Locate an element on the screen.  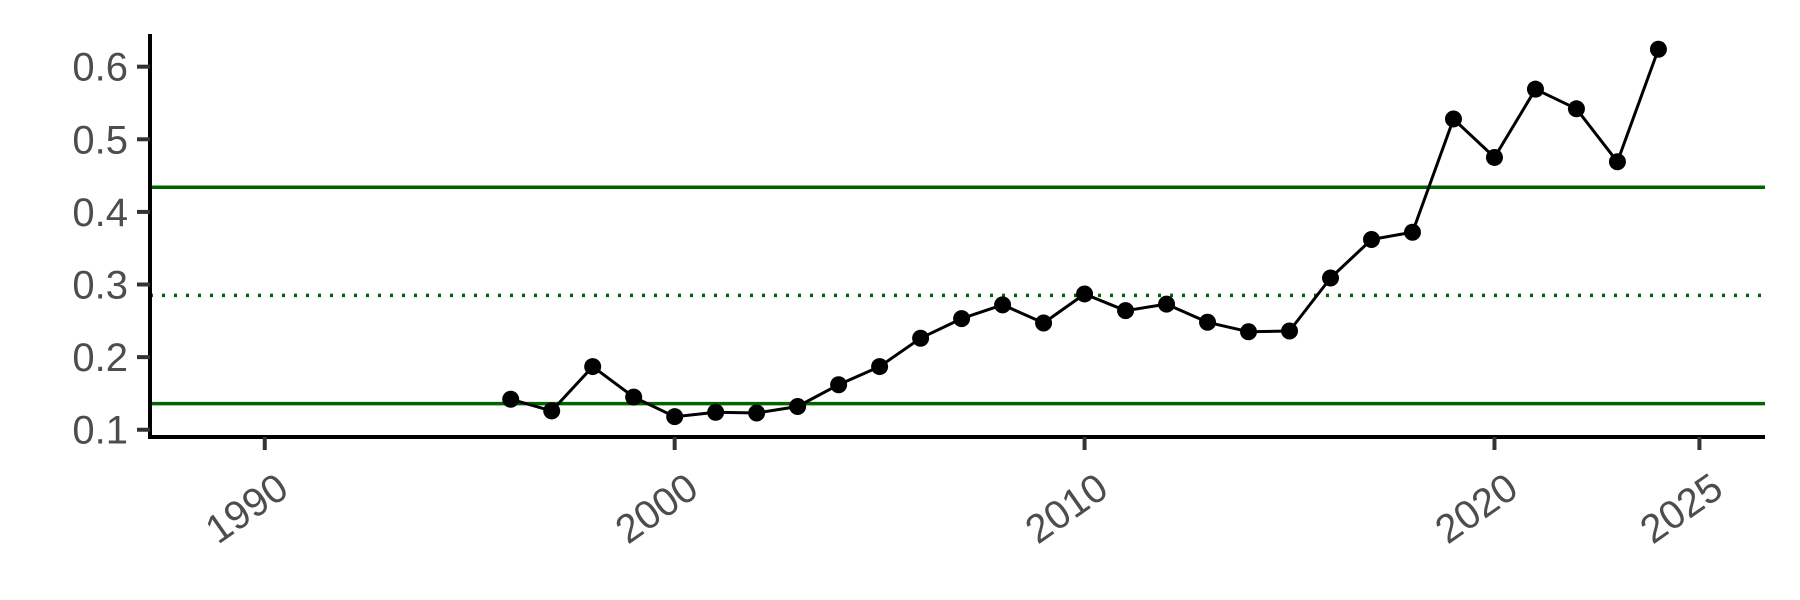
data-point-2004 is located at coordinates (839, 385).